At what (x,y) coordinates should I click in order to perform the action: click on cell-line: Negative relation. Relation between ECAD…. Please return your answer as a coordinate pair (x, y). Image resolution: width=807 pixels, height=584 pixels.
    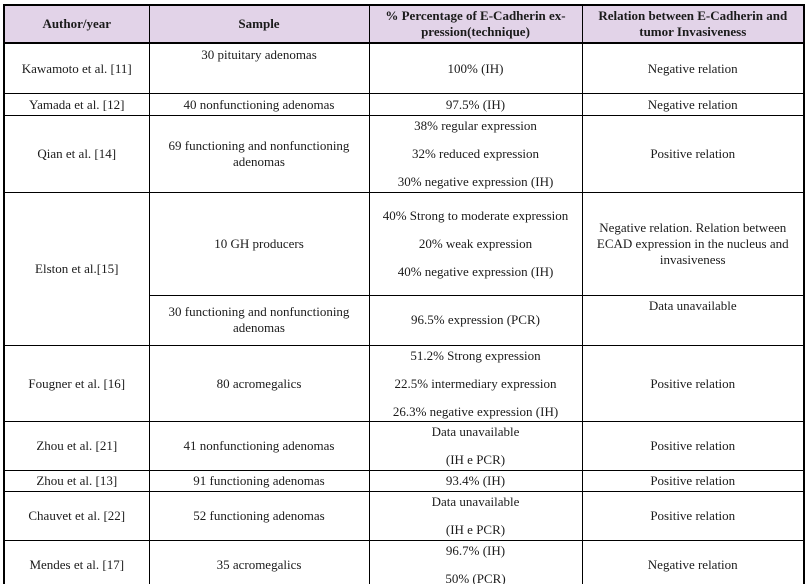
    Looking at the image, I should click on (692, 243).